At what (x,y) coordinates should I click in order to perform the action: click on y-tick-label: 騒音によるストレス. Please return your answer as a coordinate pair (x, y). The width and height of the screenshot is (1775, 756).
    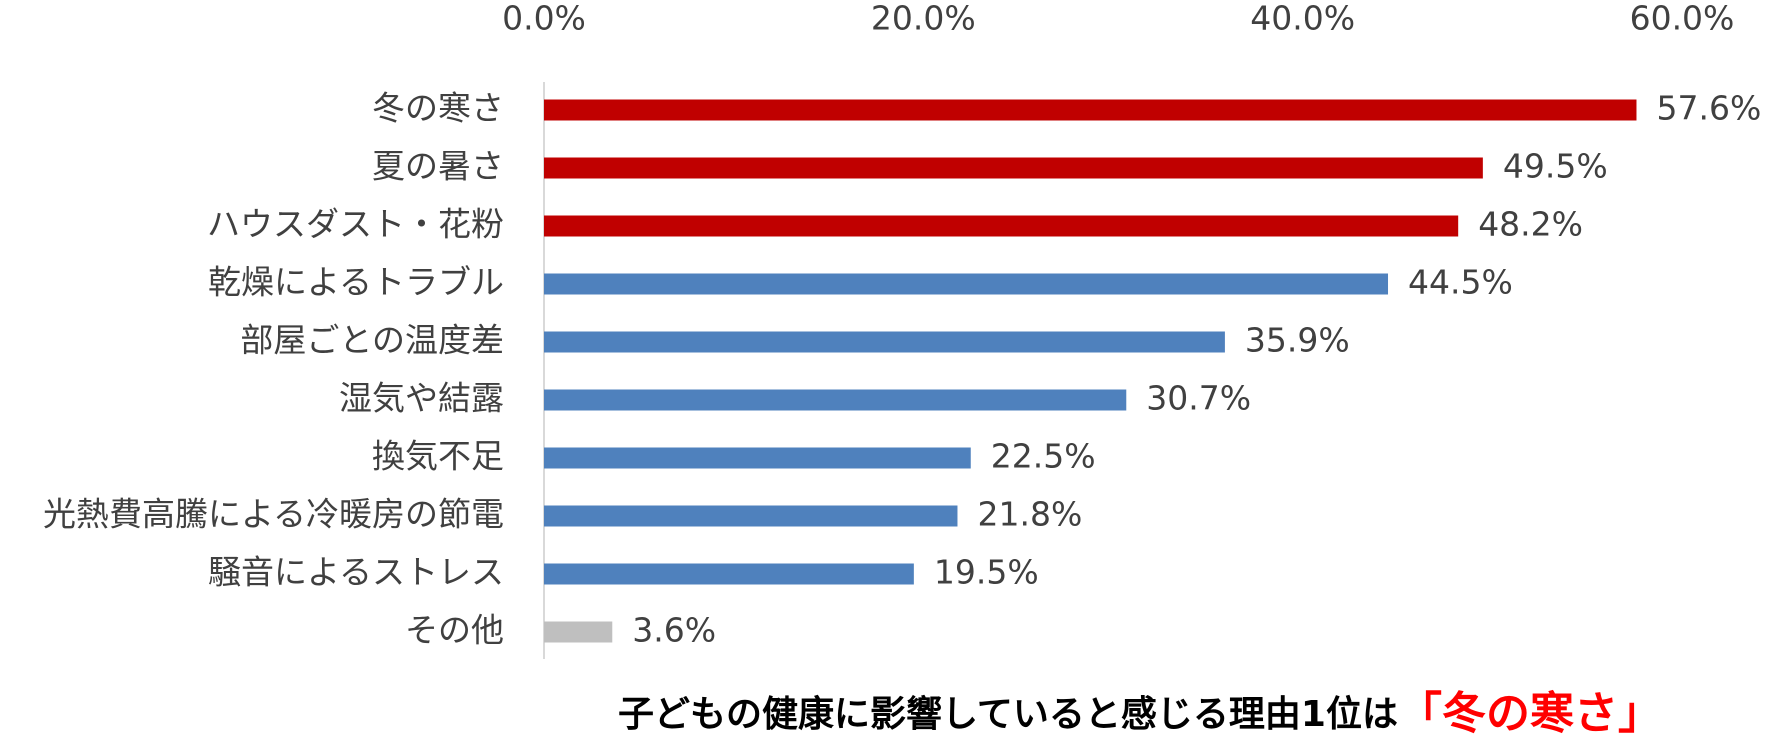
    Looking at the image, I should click on (356, 572).